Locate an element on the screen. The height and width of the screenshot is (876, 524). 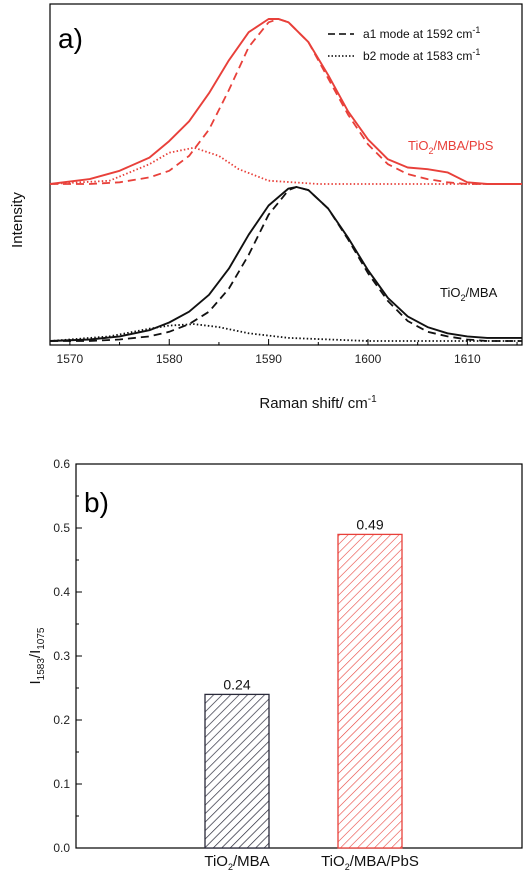
y-tick-label: 0.1 is located at coordinates (61, 784).